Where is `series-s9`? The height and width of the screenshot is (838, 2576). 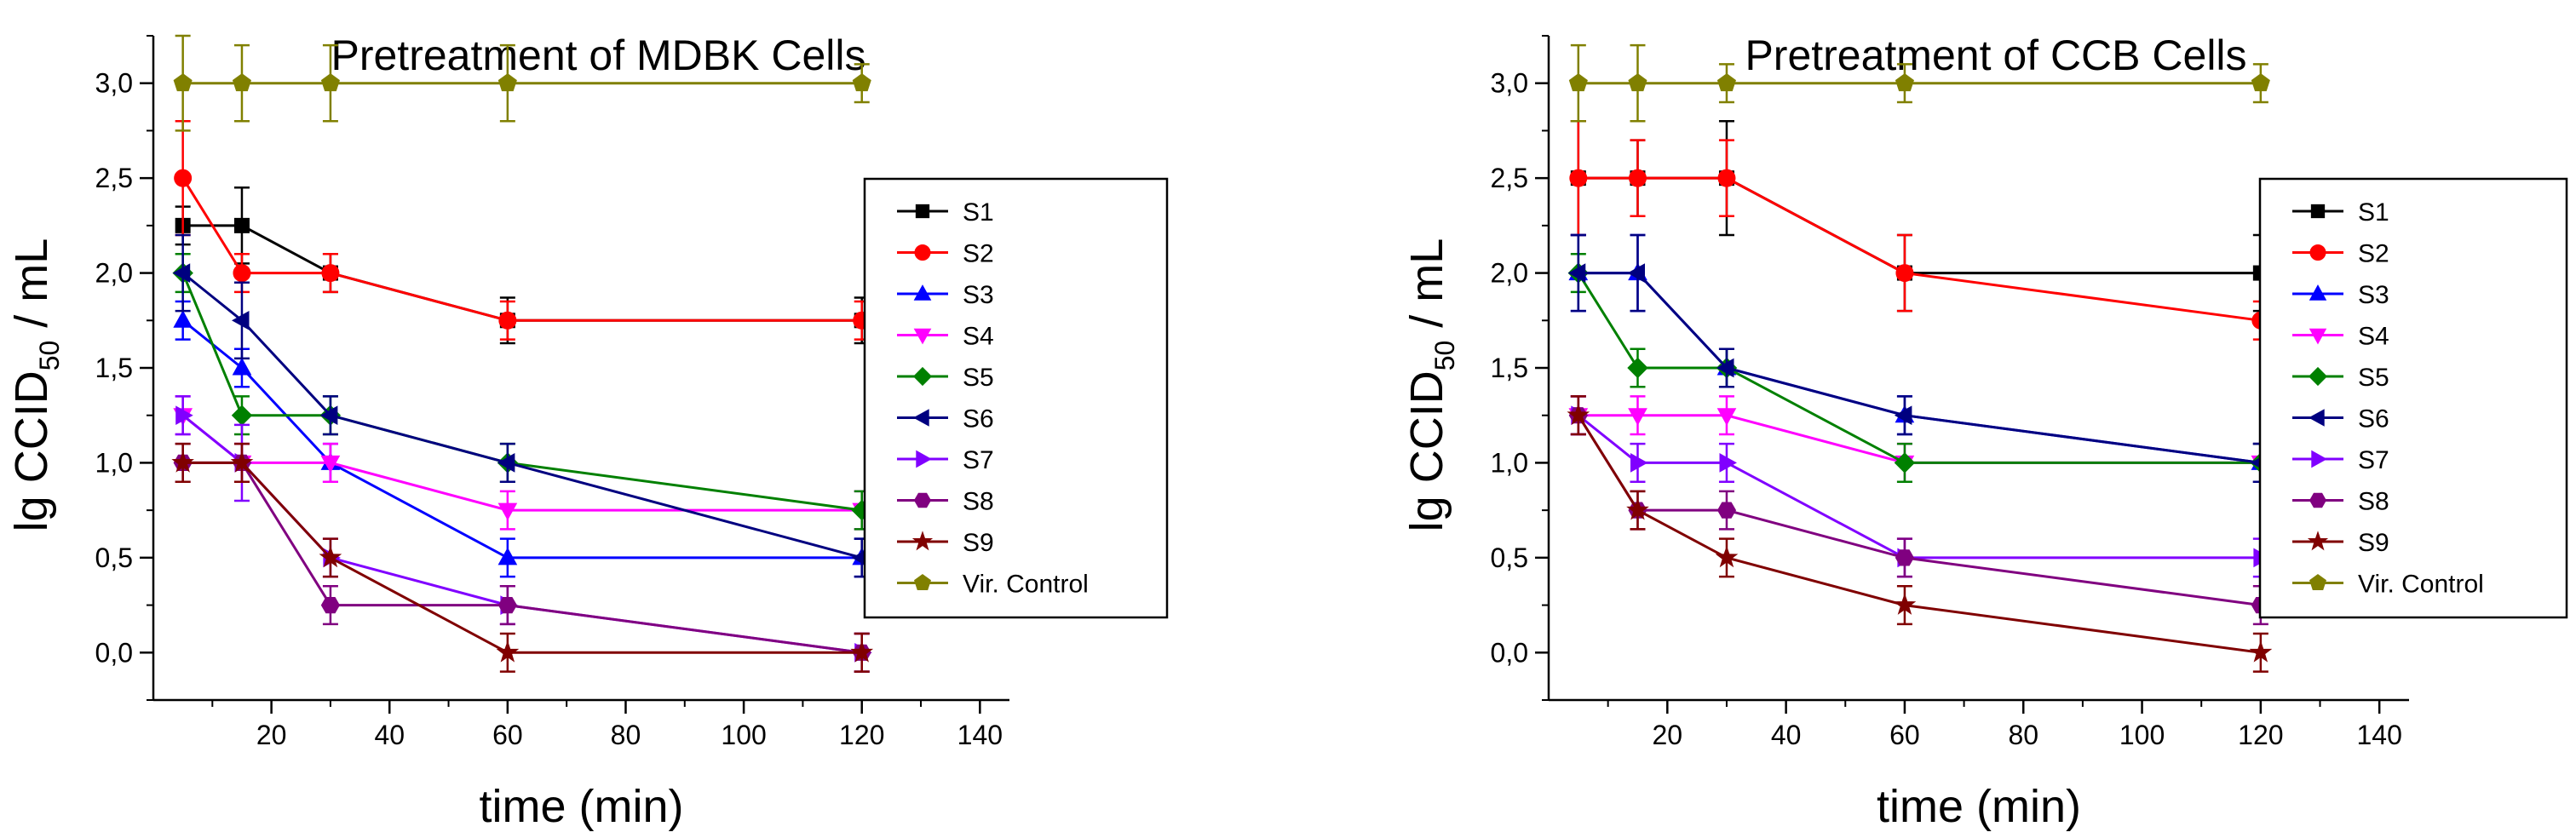
series-s9 is located at coordinates (1920, 534).